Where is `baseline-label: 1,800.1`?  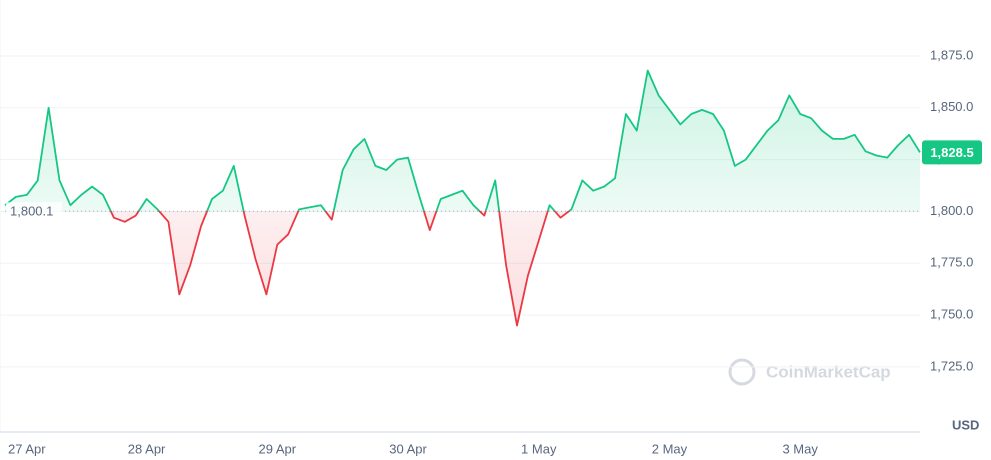 baseline-label: 1,800.1 is located at coordinates (31, 211).